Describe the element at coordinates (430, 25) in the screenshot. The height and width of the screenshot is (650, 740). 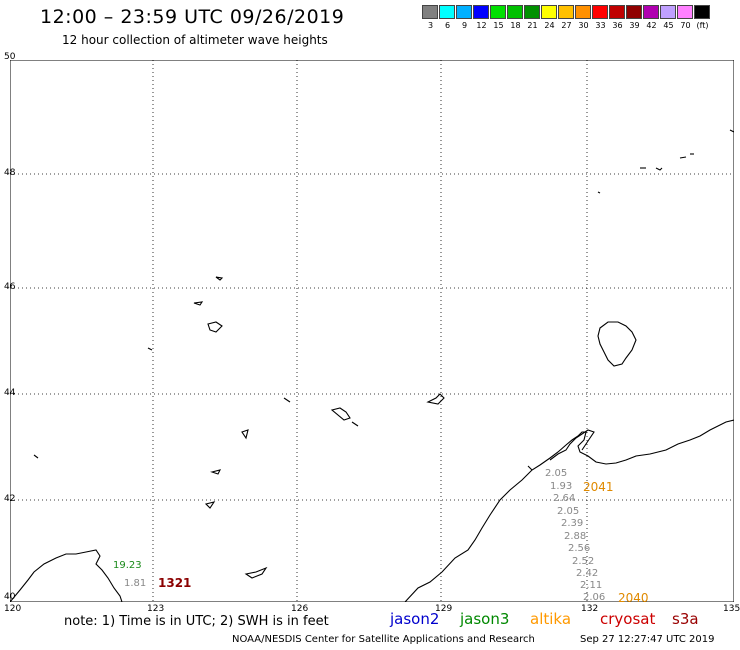
I see `scale-label: 3` at that location.